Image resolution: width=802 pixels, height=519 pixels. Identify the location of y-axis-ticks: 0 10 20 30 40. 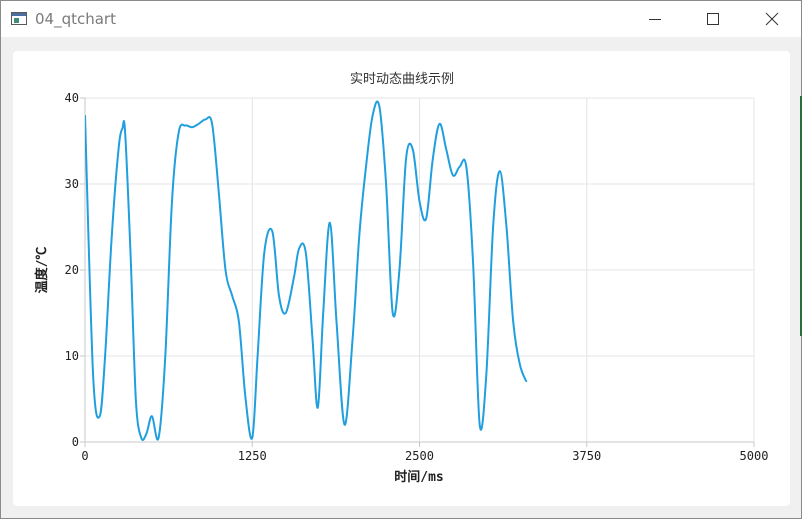
(72, 270).